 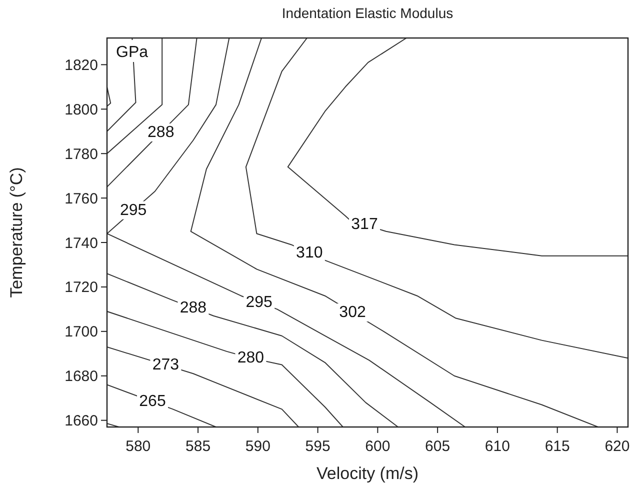 I want to click on x-tick-label: 600, so click(x=377, y=446).